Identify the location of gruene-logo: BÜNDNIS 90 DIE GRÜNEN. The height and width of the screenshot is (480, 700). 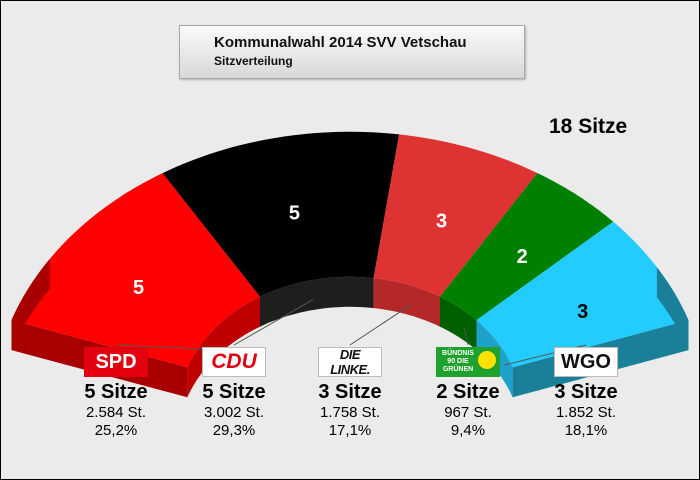
(468, 362).